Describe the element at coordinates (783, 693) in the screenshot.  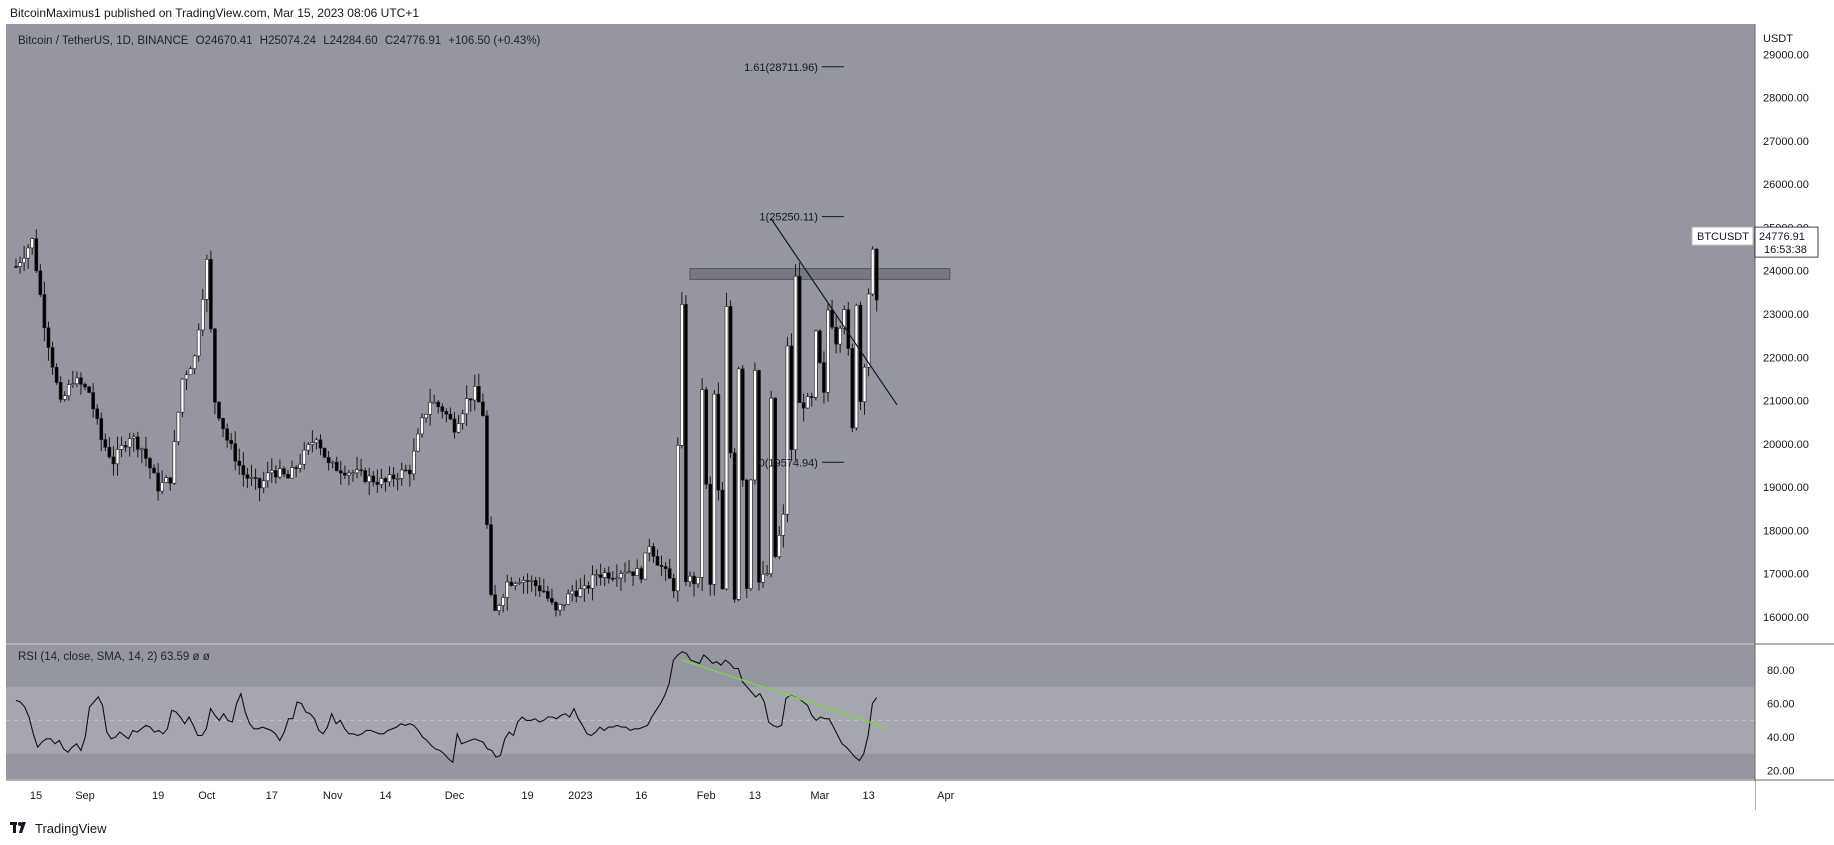
I see `rsi-divergence-line` at that location.